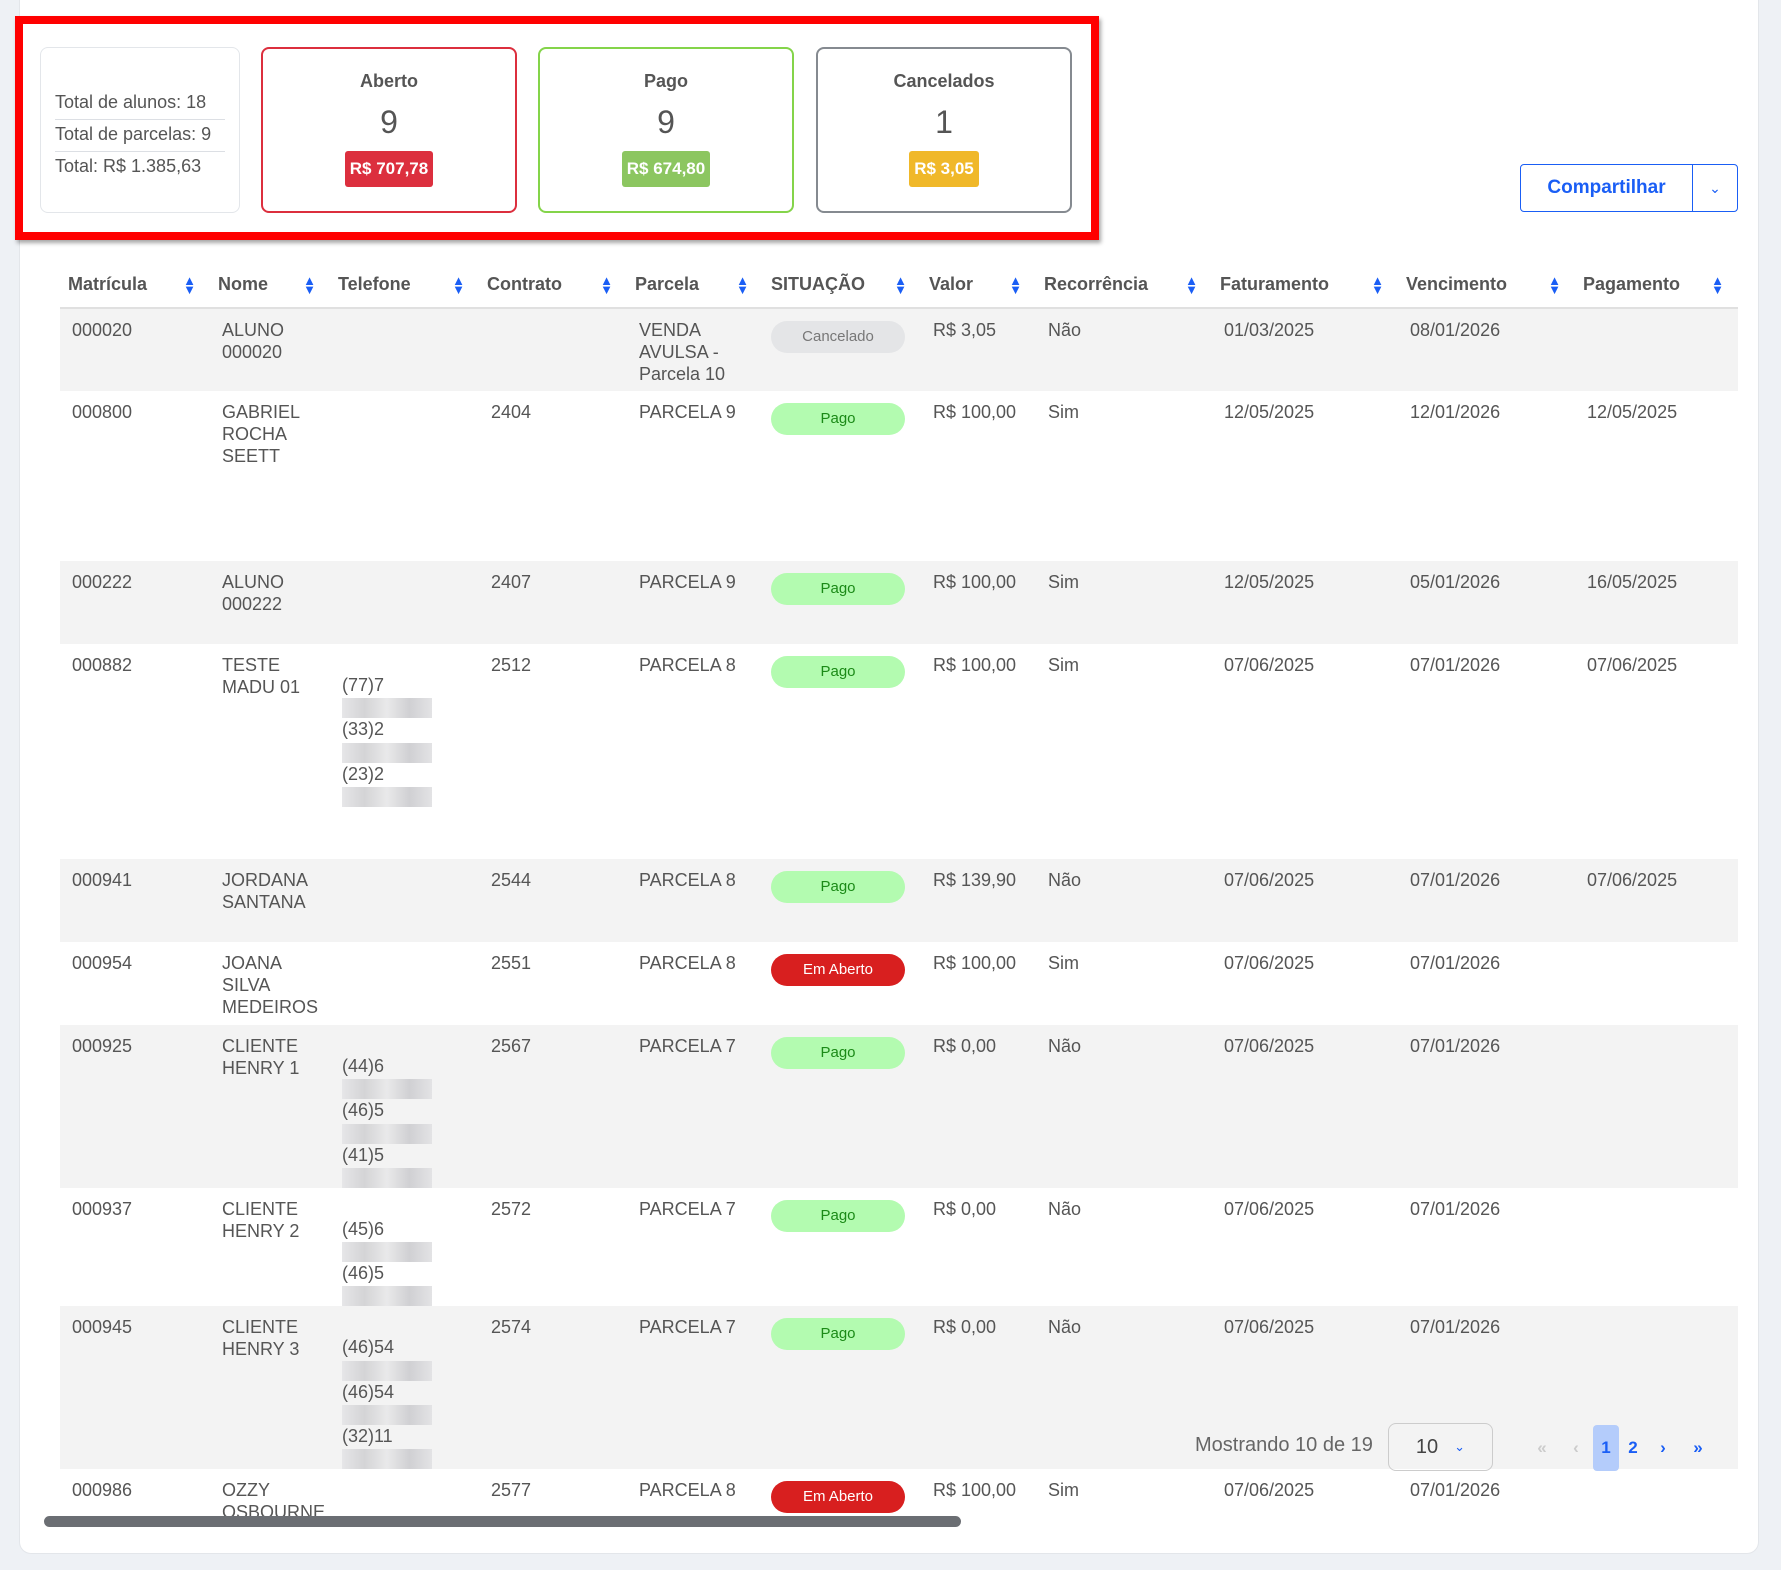  Describe the element at coordinates (944, 122) in the screenshot. I see `stat-count: 1` at that location.